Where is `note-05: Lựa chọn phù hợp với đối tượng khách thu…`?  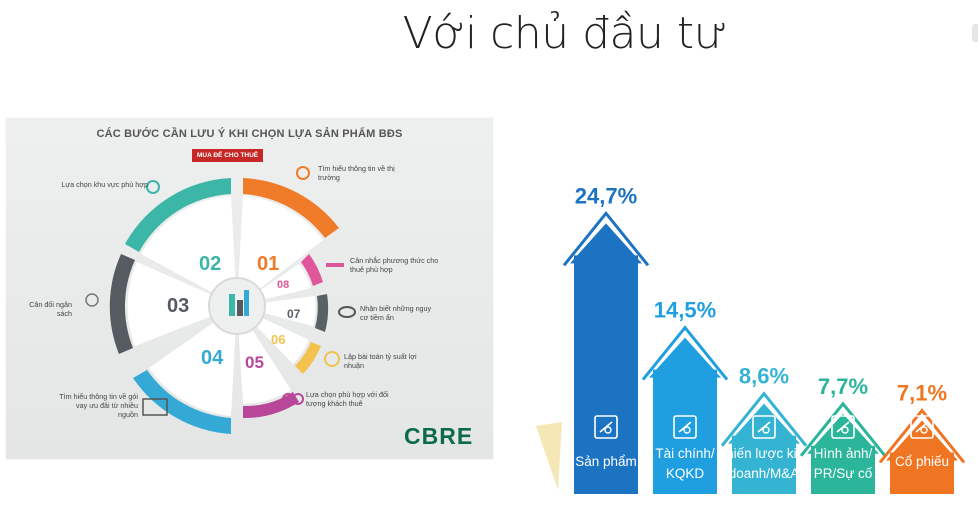
note-05: Lựa chọn phù hợp với đối tượng khách thu… is located at coordinates (347, 399).